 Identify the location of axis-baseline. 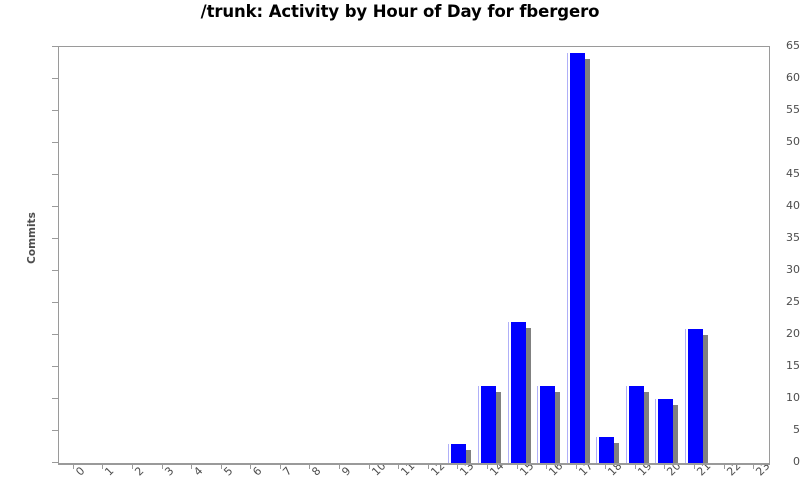
(414, 464).